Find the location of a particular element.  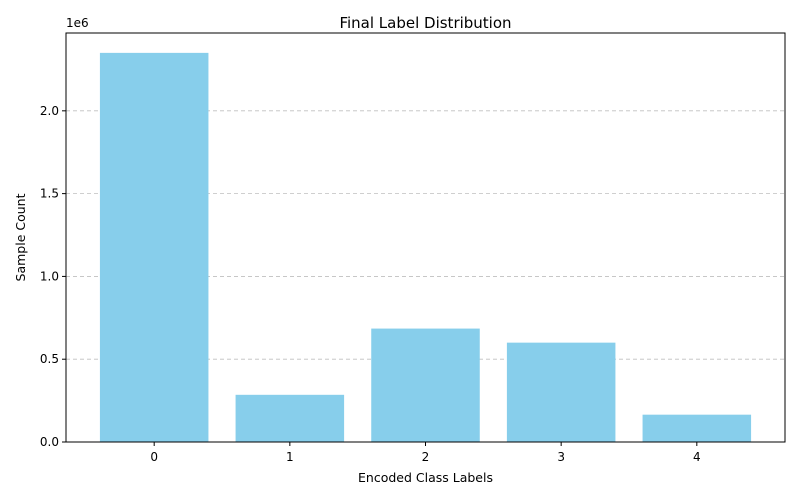

x-tick-label: 1 is located at coordinates (290, 457).